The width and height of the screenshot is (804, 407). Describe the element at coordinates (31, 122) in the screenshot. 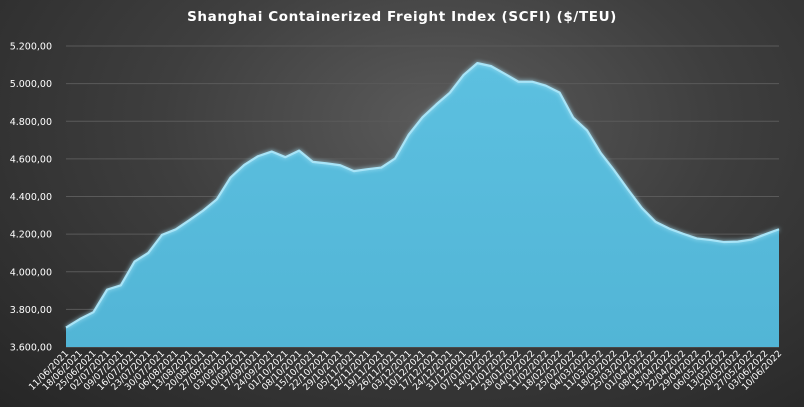

I see `y-tick-label: 4.800,00` at that location.